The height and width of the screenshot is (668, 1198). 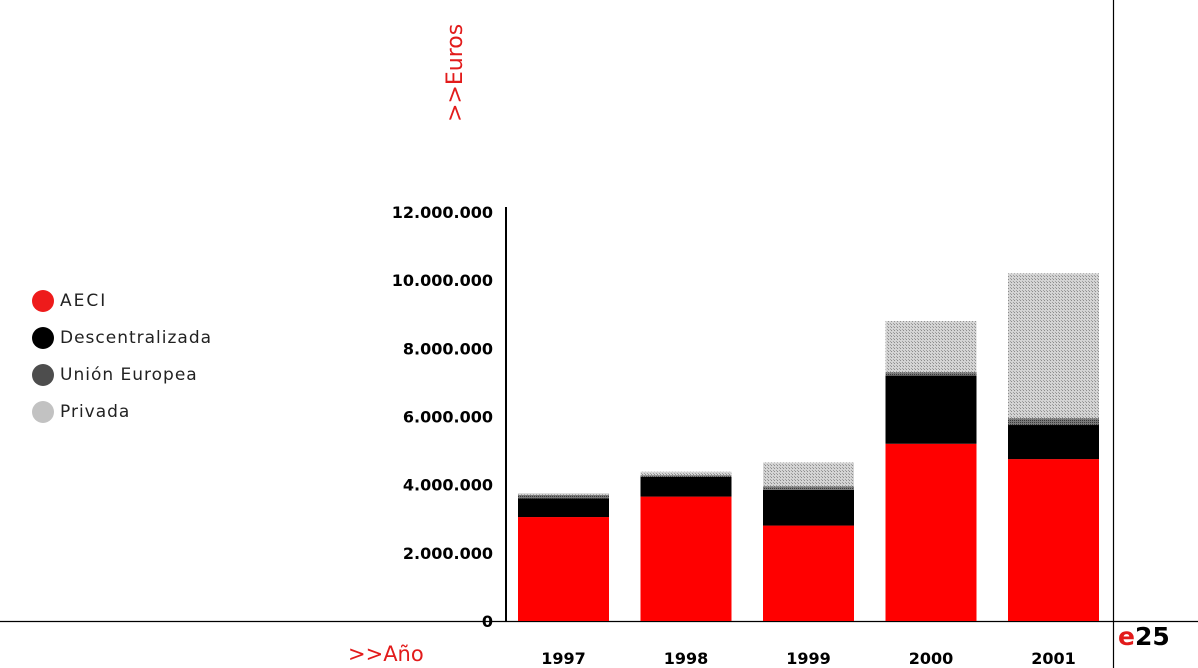 What do you see at coordinates (563, 569) in the screenshot?
I see `bar-1997-aeci` at bounding box center [563, 569].